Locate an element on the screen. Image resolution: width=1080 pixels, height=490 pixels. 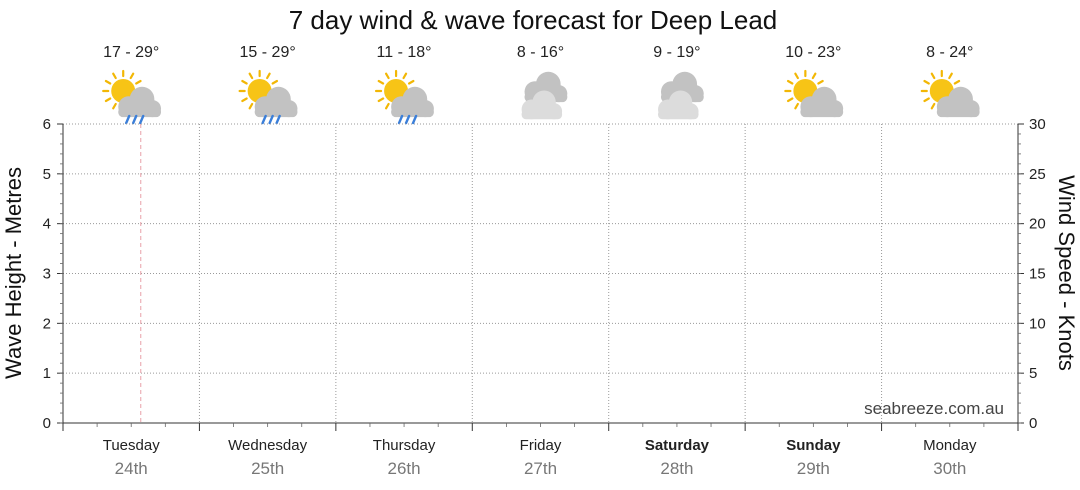
date-label: 29th is located at coordinates (813, 468).